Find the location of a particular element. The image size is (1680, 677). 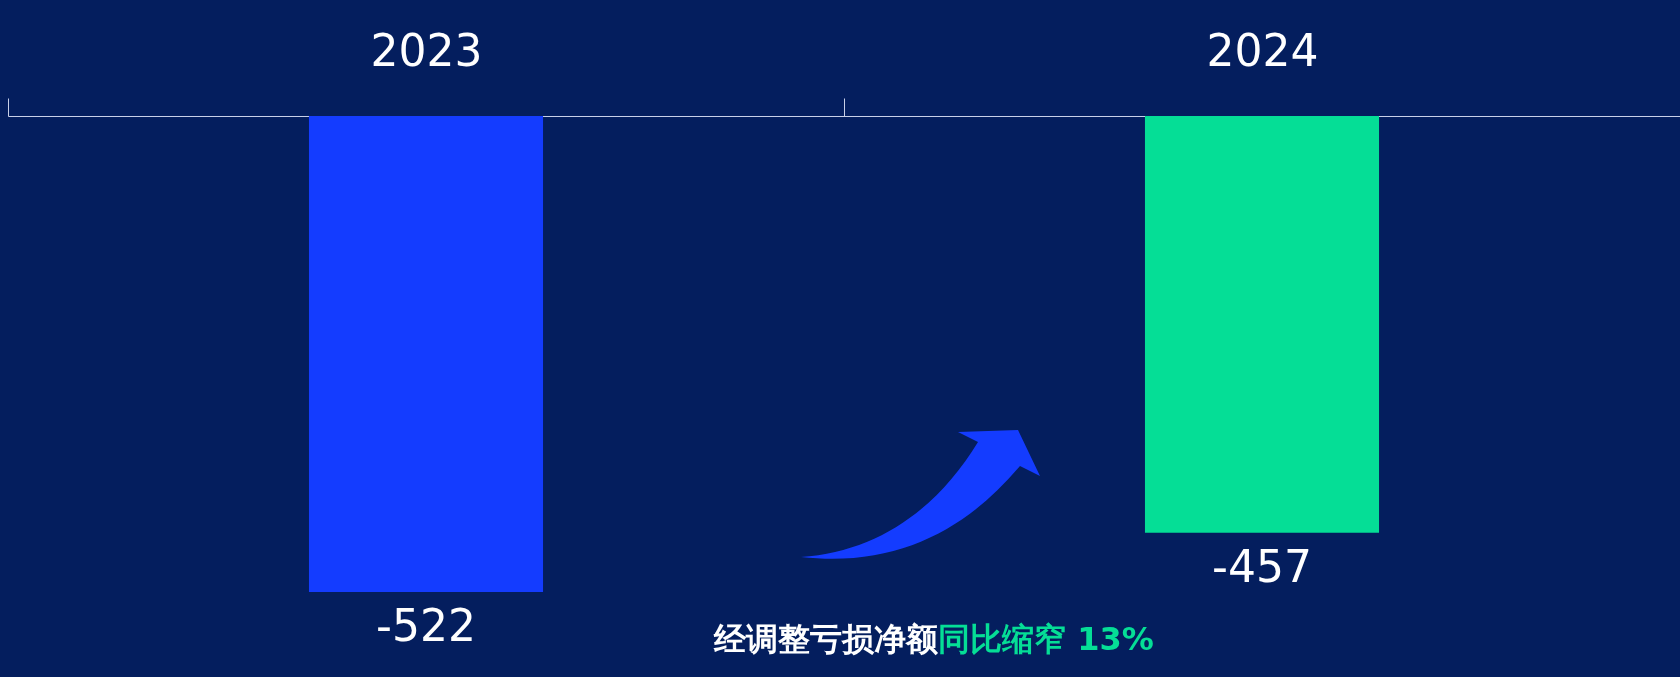

text: 同比缩窄 13% is located at coordinates (1046, 639).